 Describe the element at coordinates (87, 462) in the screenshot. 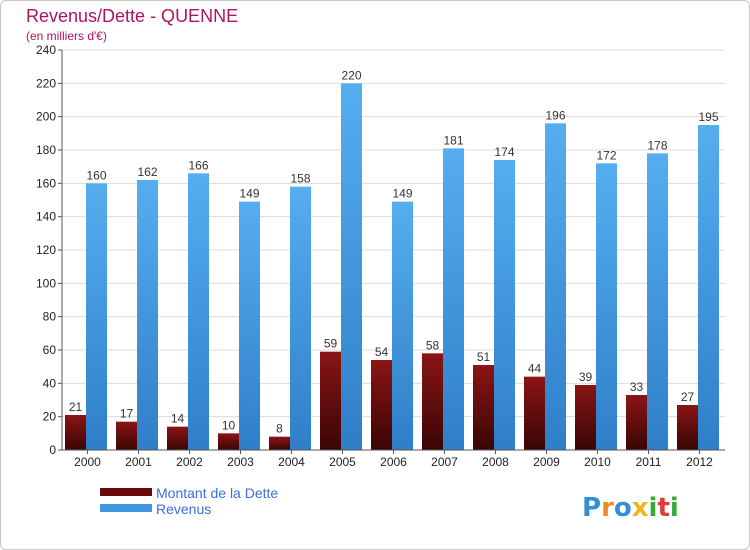

I see `x-tick-label: 2000` at that location.